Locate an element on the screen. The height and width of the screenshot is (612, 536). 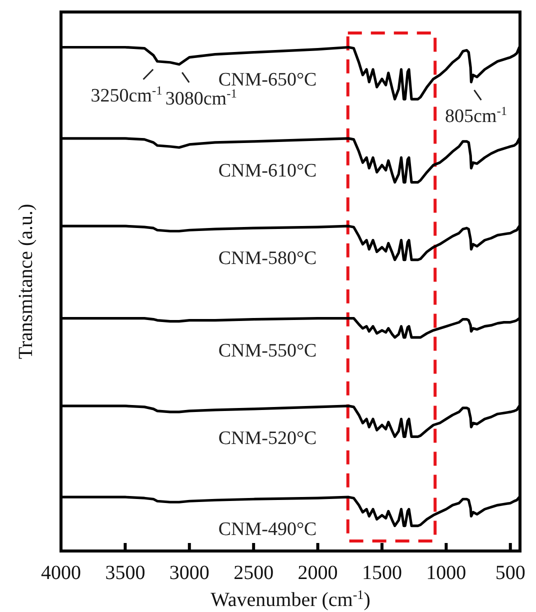
x-tick-label: 1000 is located at coordinates (446, 573).